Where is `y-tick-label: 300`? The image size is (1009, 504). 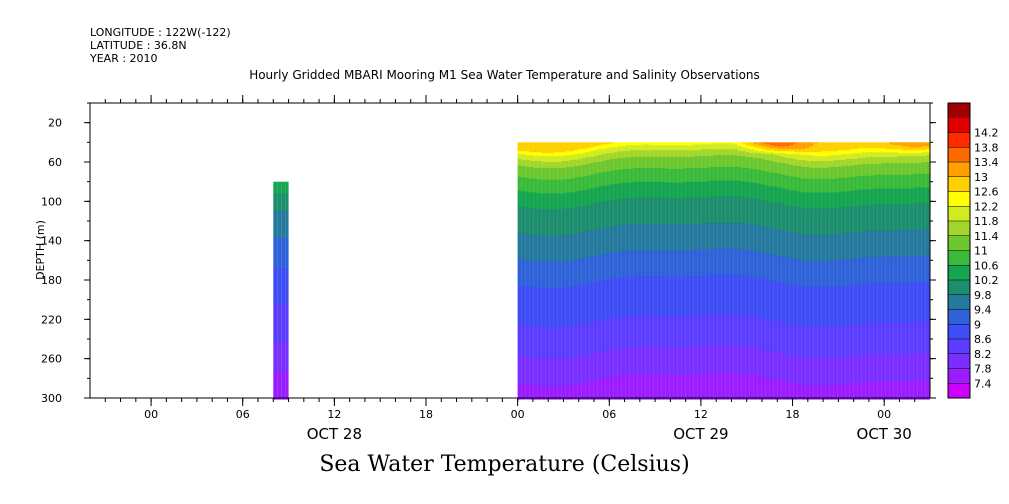 y-tick-label: 300 is located at coordinates (51, 398).